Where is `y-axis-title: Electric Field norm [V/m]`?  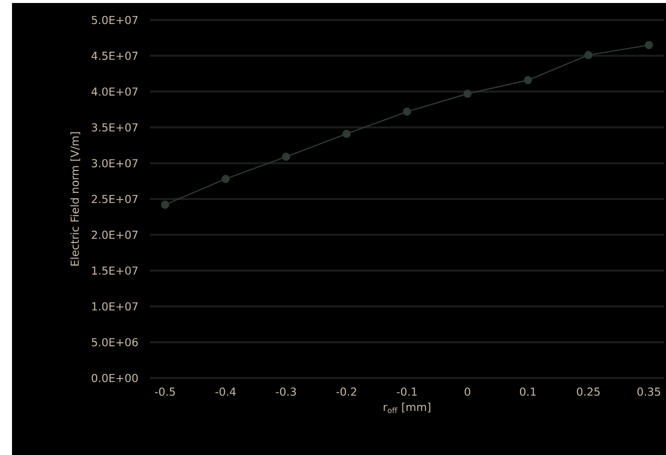
y-axis-title: Electric Field norm [V/m] is located at coordinates (75, 199).